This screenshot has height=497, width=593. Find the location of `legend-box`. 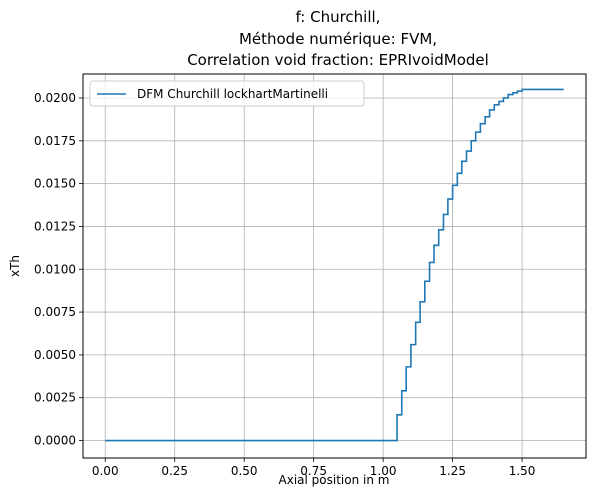

legend-box is located at coordinates (227, 93).